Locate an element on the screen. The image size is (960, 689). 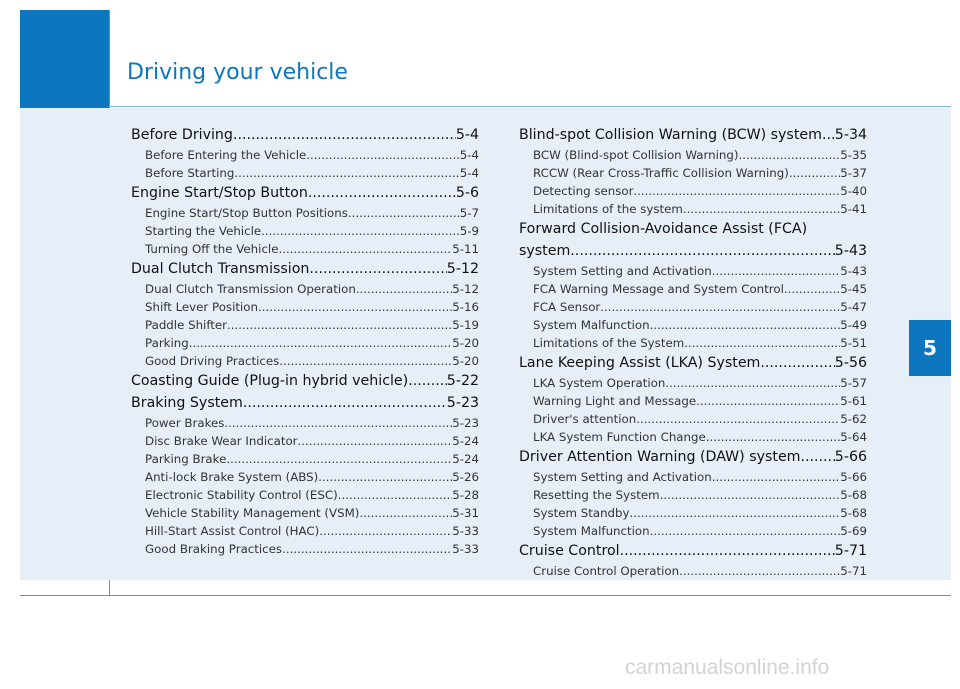
toc-subsection-entry: Dual Clutch Transmission Operation 5-12 is located at coordinates (305, 289).